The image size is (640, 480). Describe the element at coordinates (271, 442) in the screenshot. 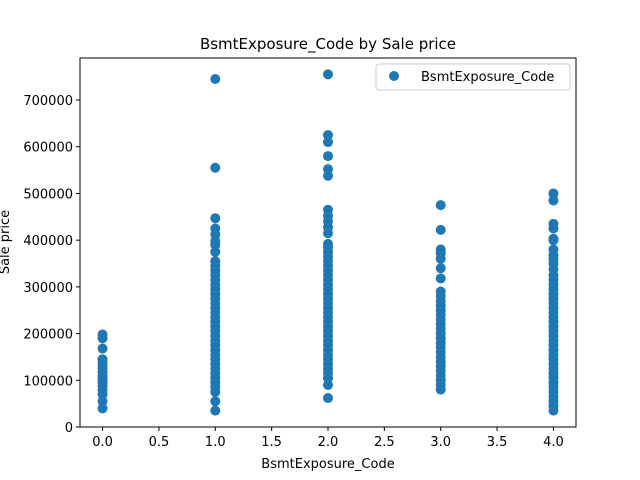

I see `x-tick-label: 1.5` at that location.